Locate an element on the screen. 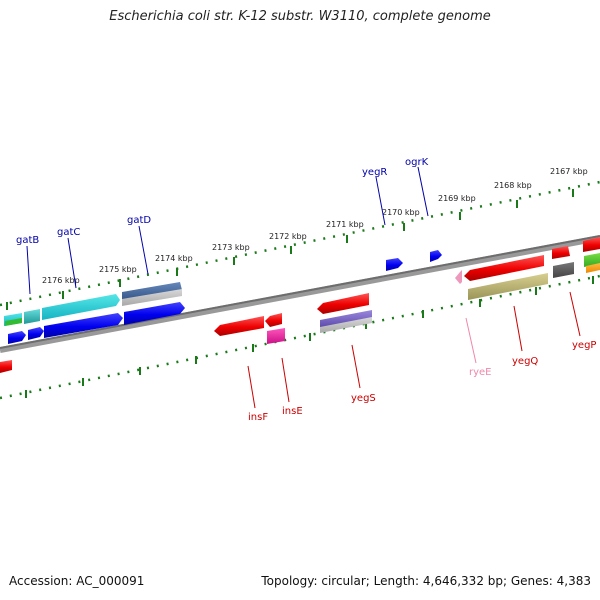 The height and width of the screenshot is (600, 600). ruler-label: 2173 kbp is located at coordinates (231, 247).